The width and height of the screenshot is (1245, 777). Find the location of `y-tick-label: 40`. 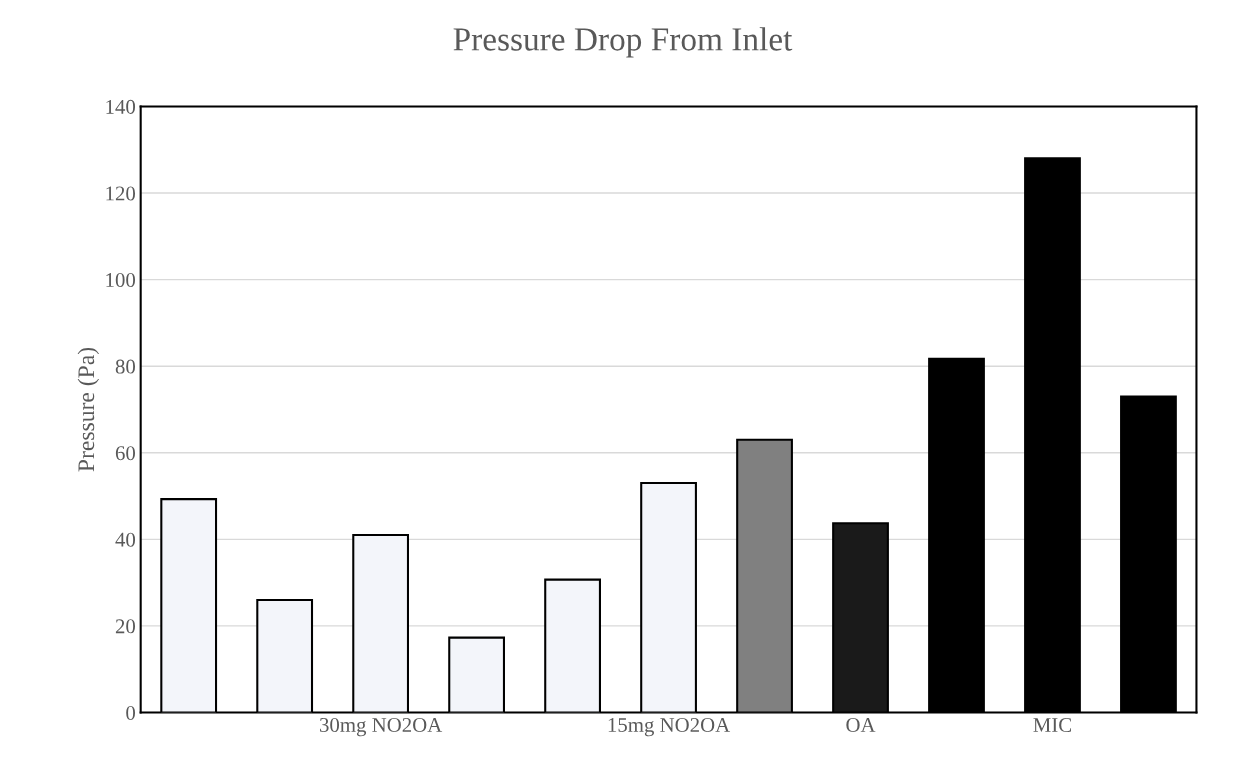

y-tick-label: 40 is located at coordinates (125, 539).